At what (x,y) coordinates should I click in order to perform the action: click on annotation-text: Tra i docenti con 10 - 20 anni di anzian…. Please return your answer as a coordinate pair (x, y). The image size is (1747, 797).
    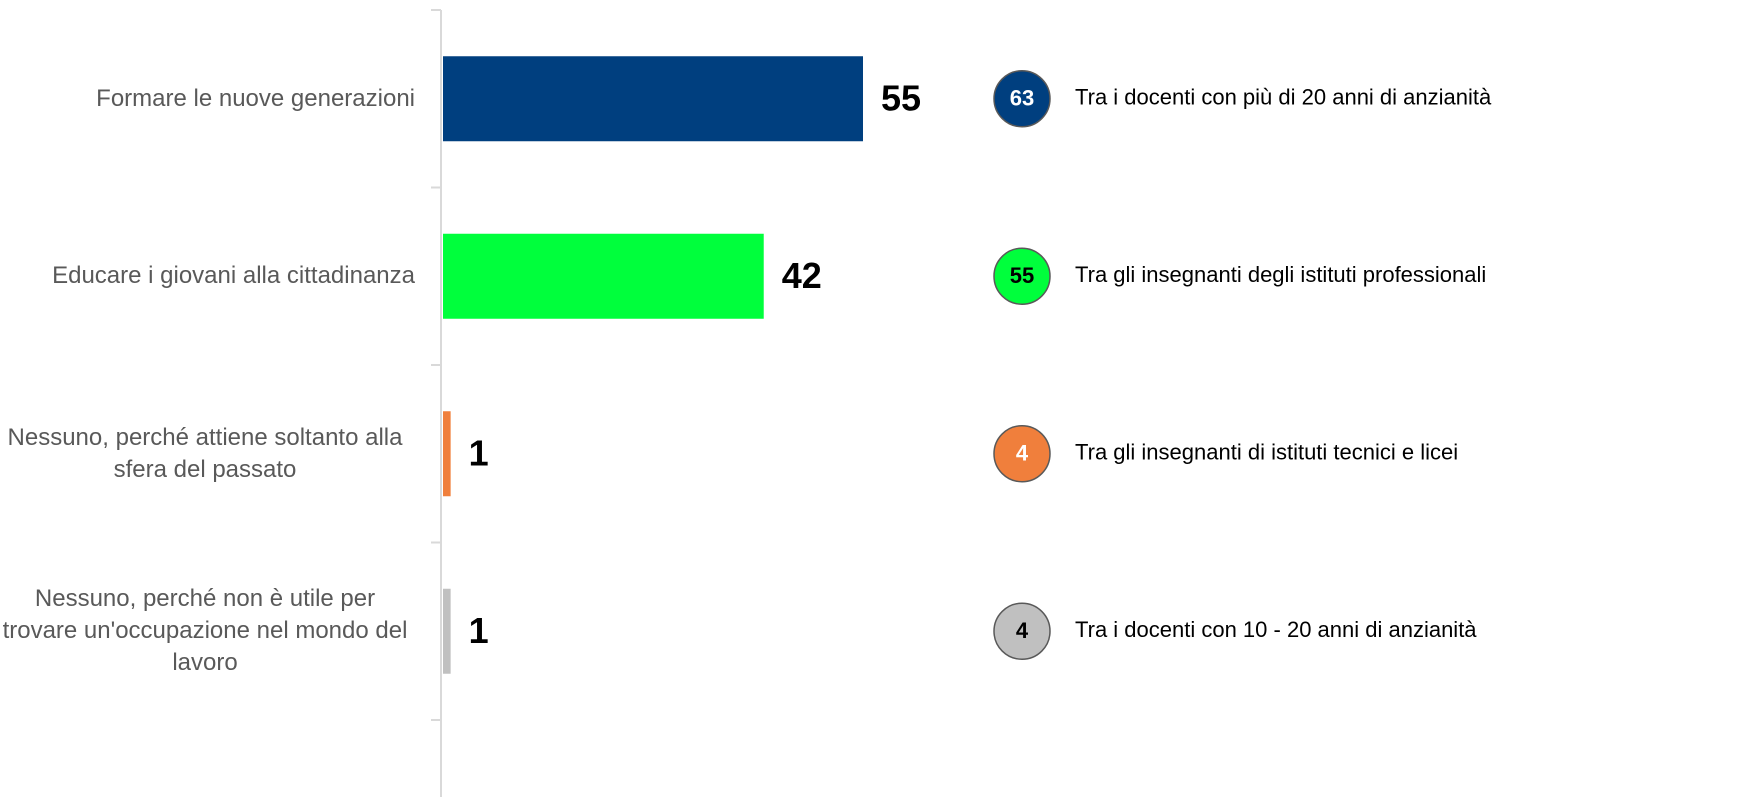
    Looking at the image, I should click on (1276, 629).